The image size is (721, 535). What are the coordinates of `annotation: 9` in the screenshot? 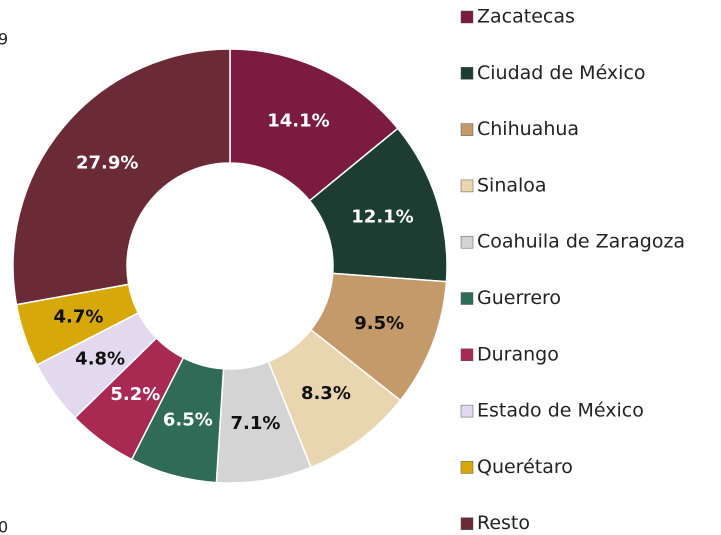 It's located at (4, 39).